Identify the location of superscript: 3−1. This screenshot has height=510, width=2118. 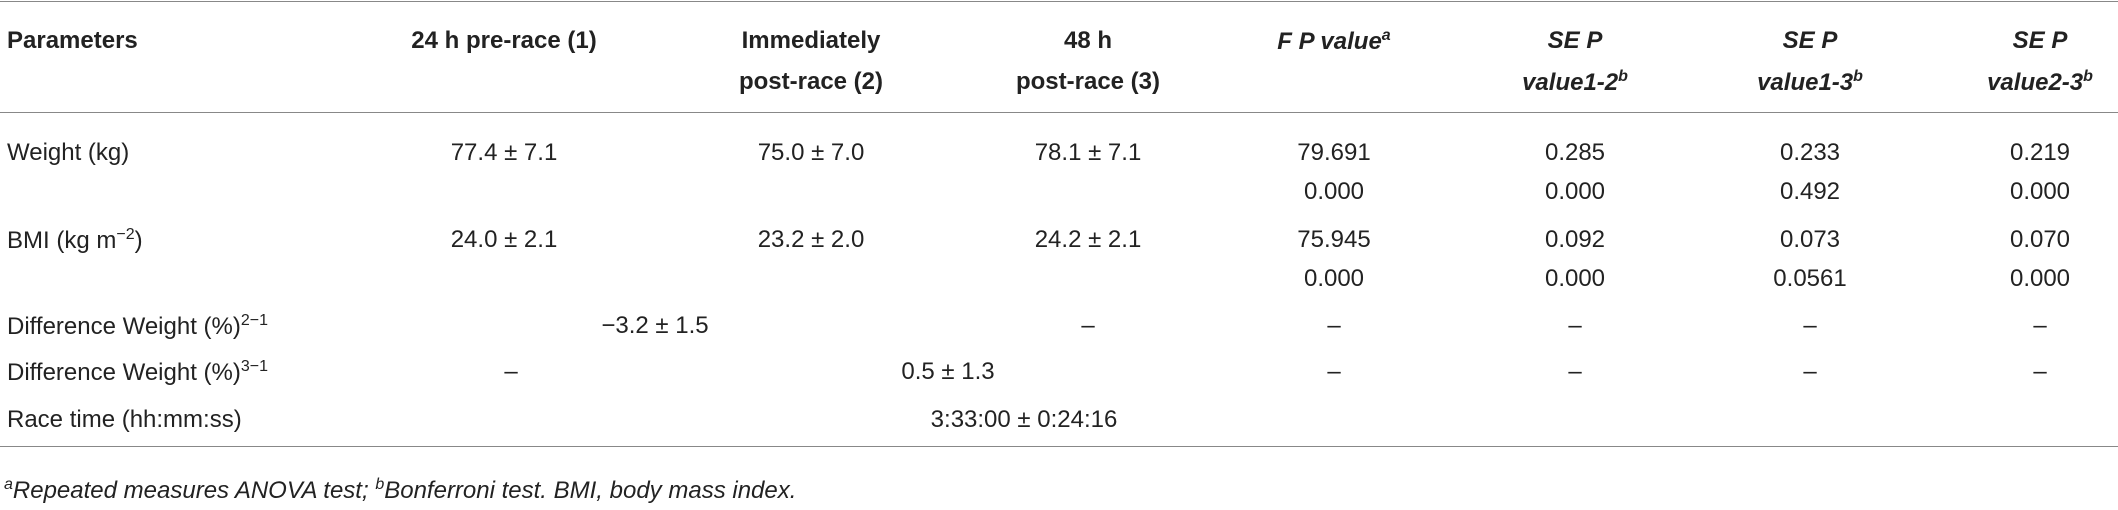
(254, 366).